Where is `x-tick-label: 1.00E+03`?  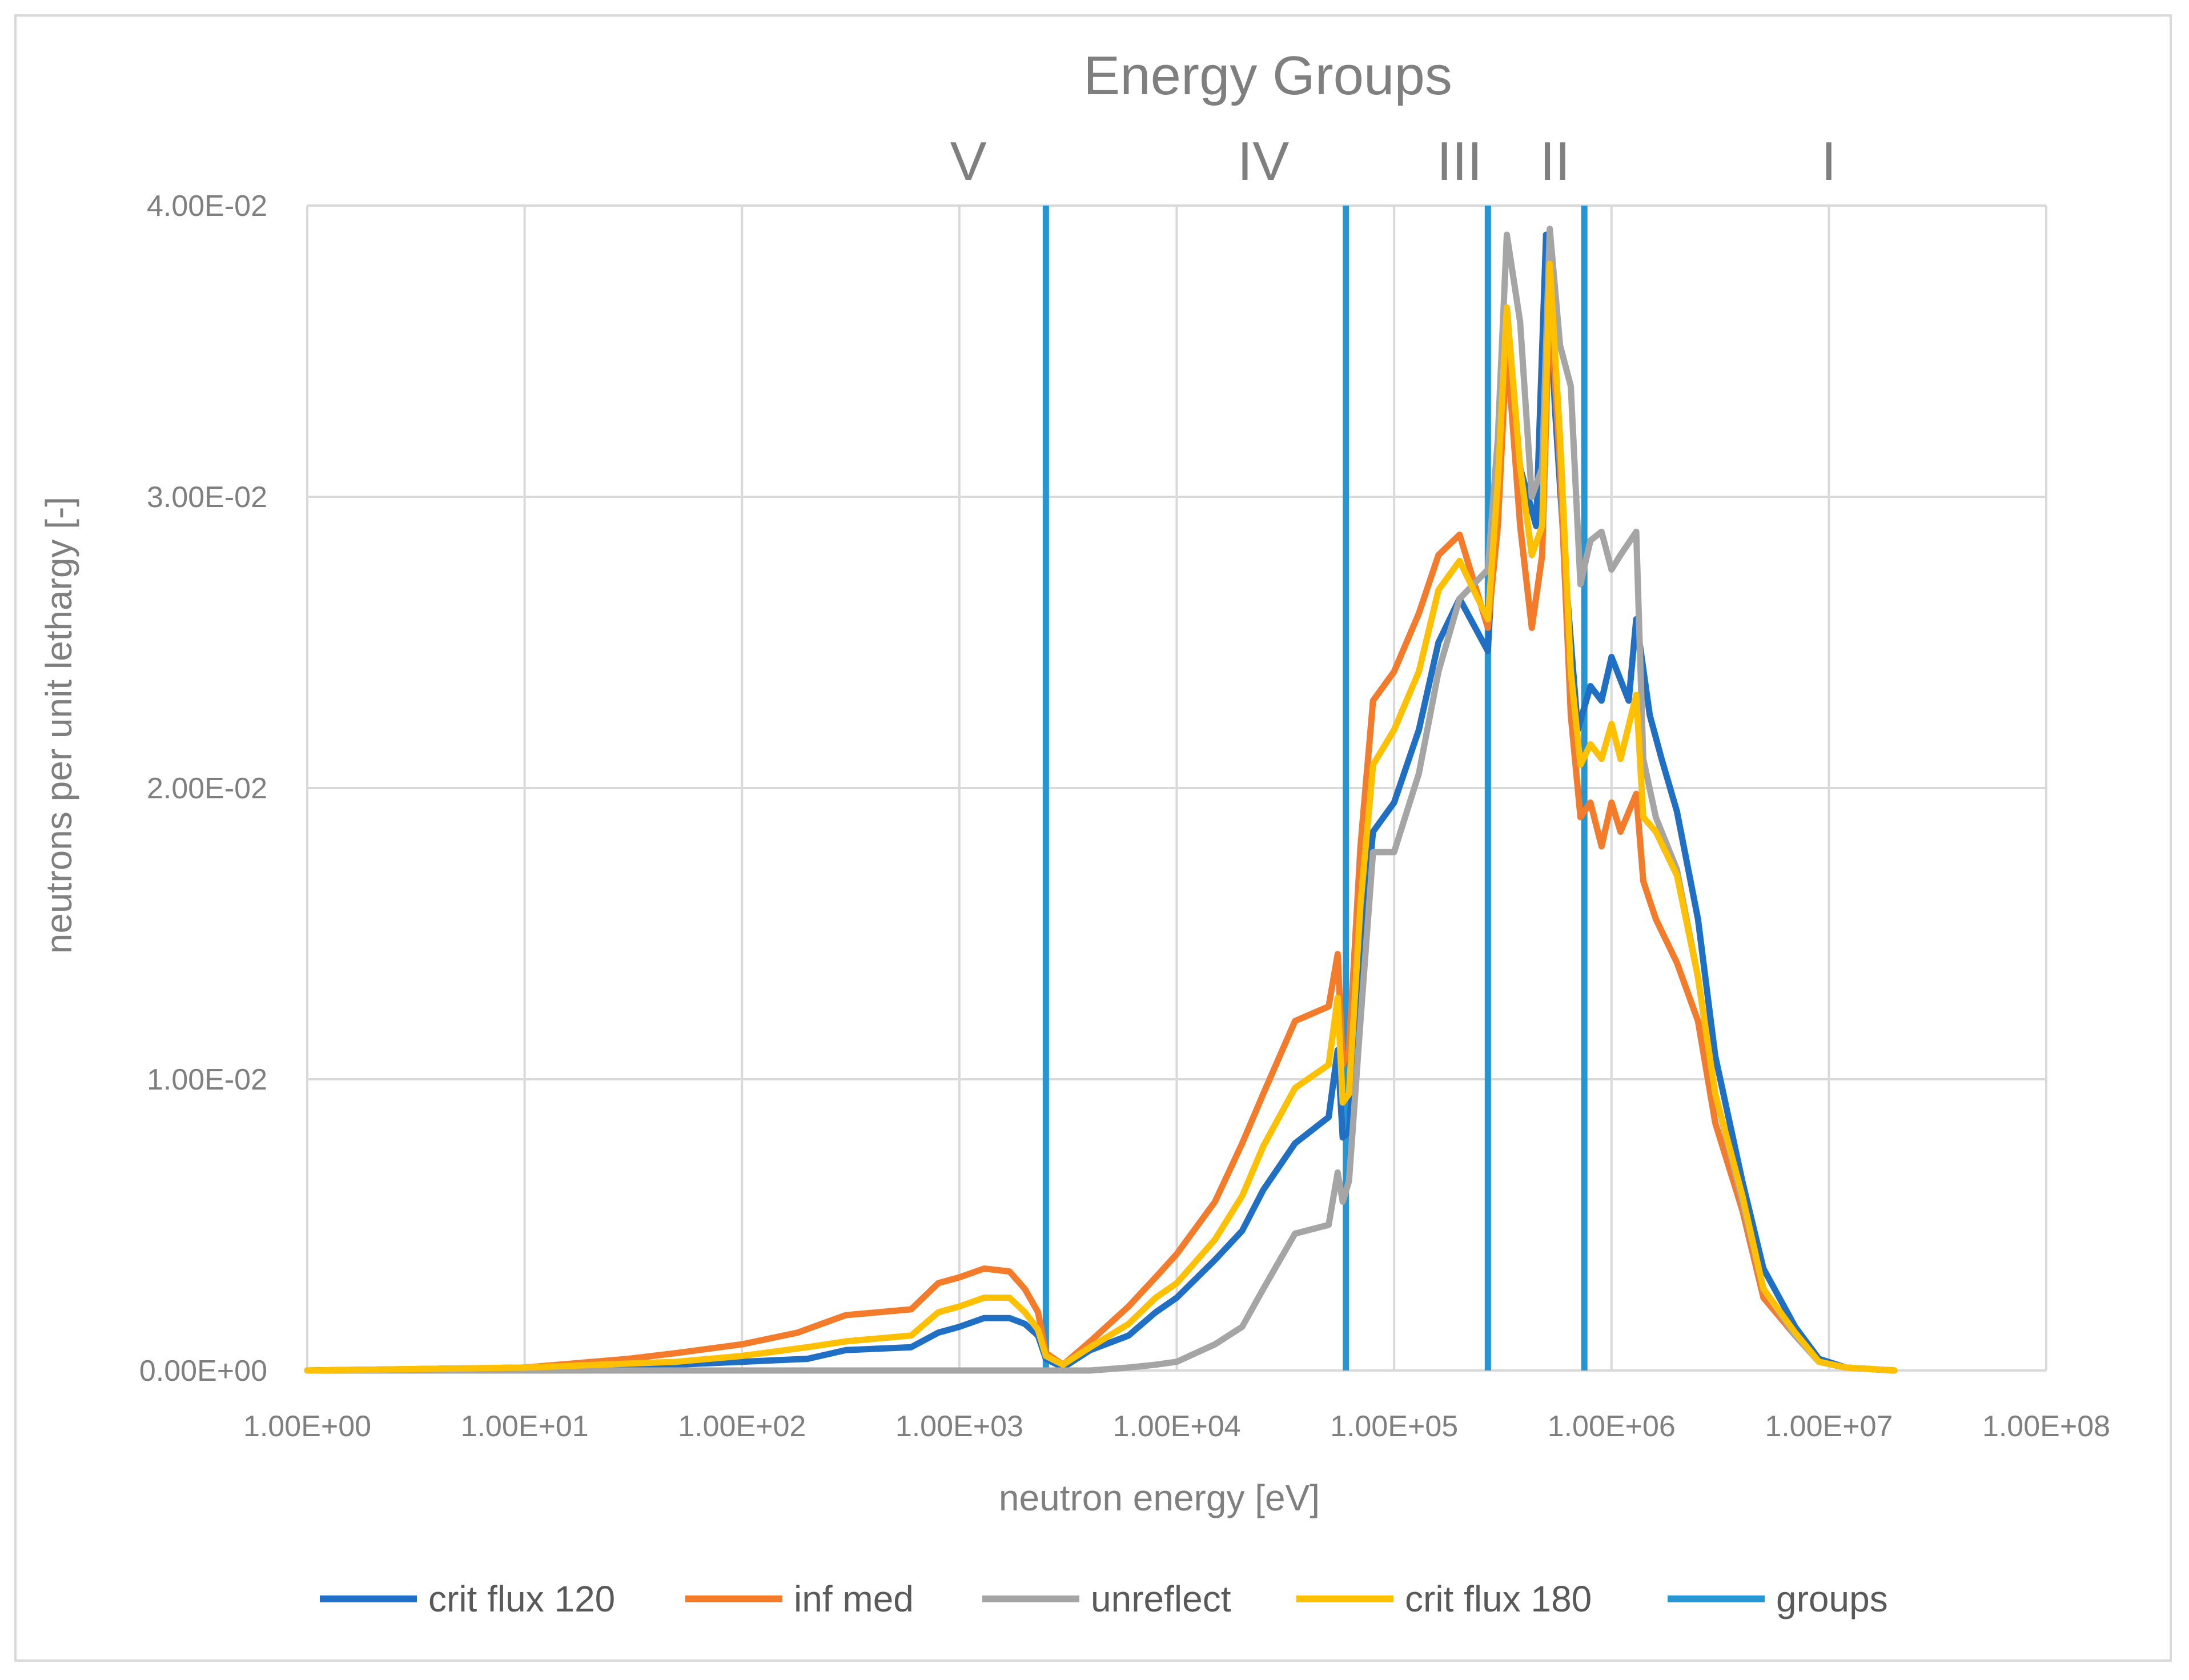 x-tick-label: 1.00E+03 is located at coordinates (959, 1426).